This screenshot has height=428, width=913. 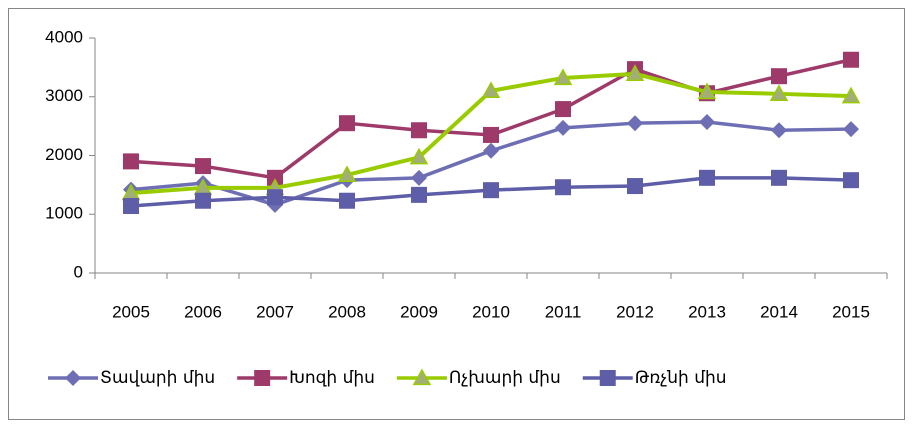 I want to click on x-tick-label: 2008, so click(x=347, y=311).